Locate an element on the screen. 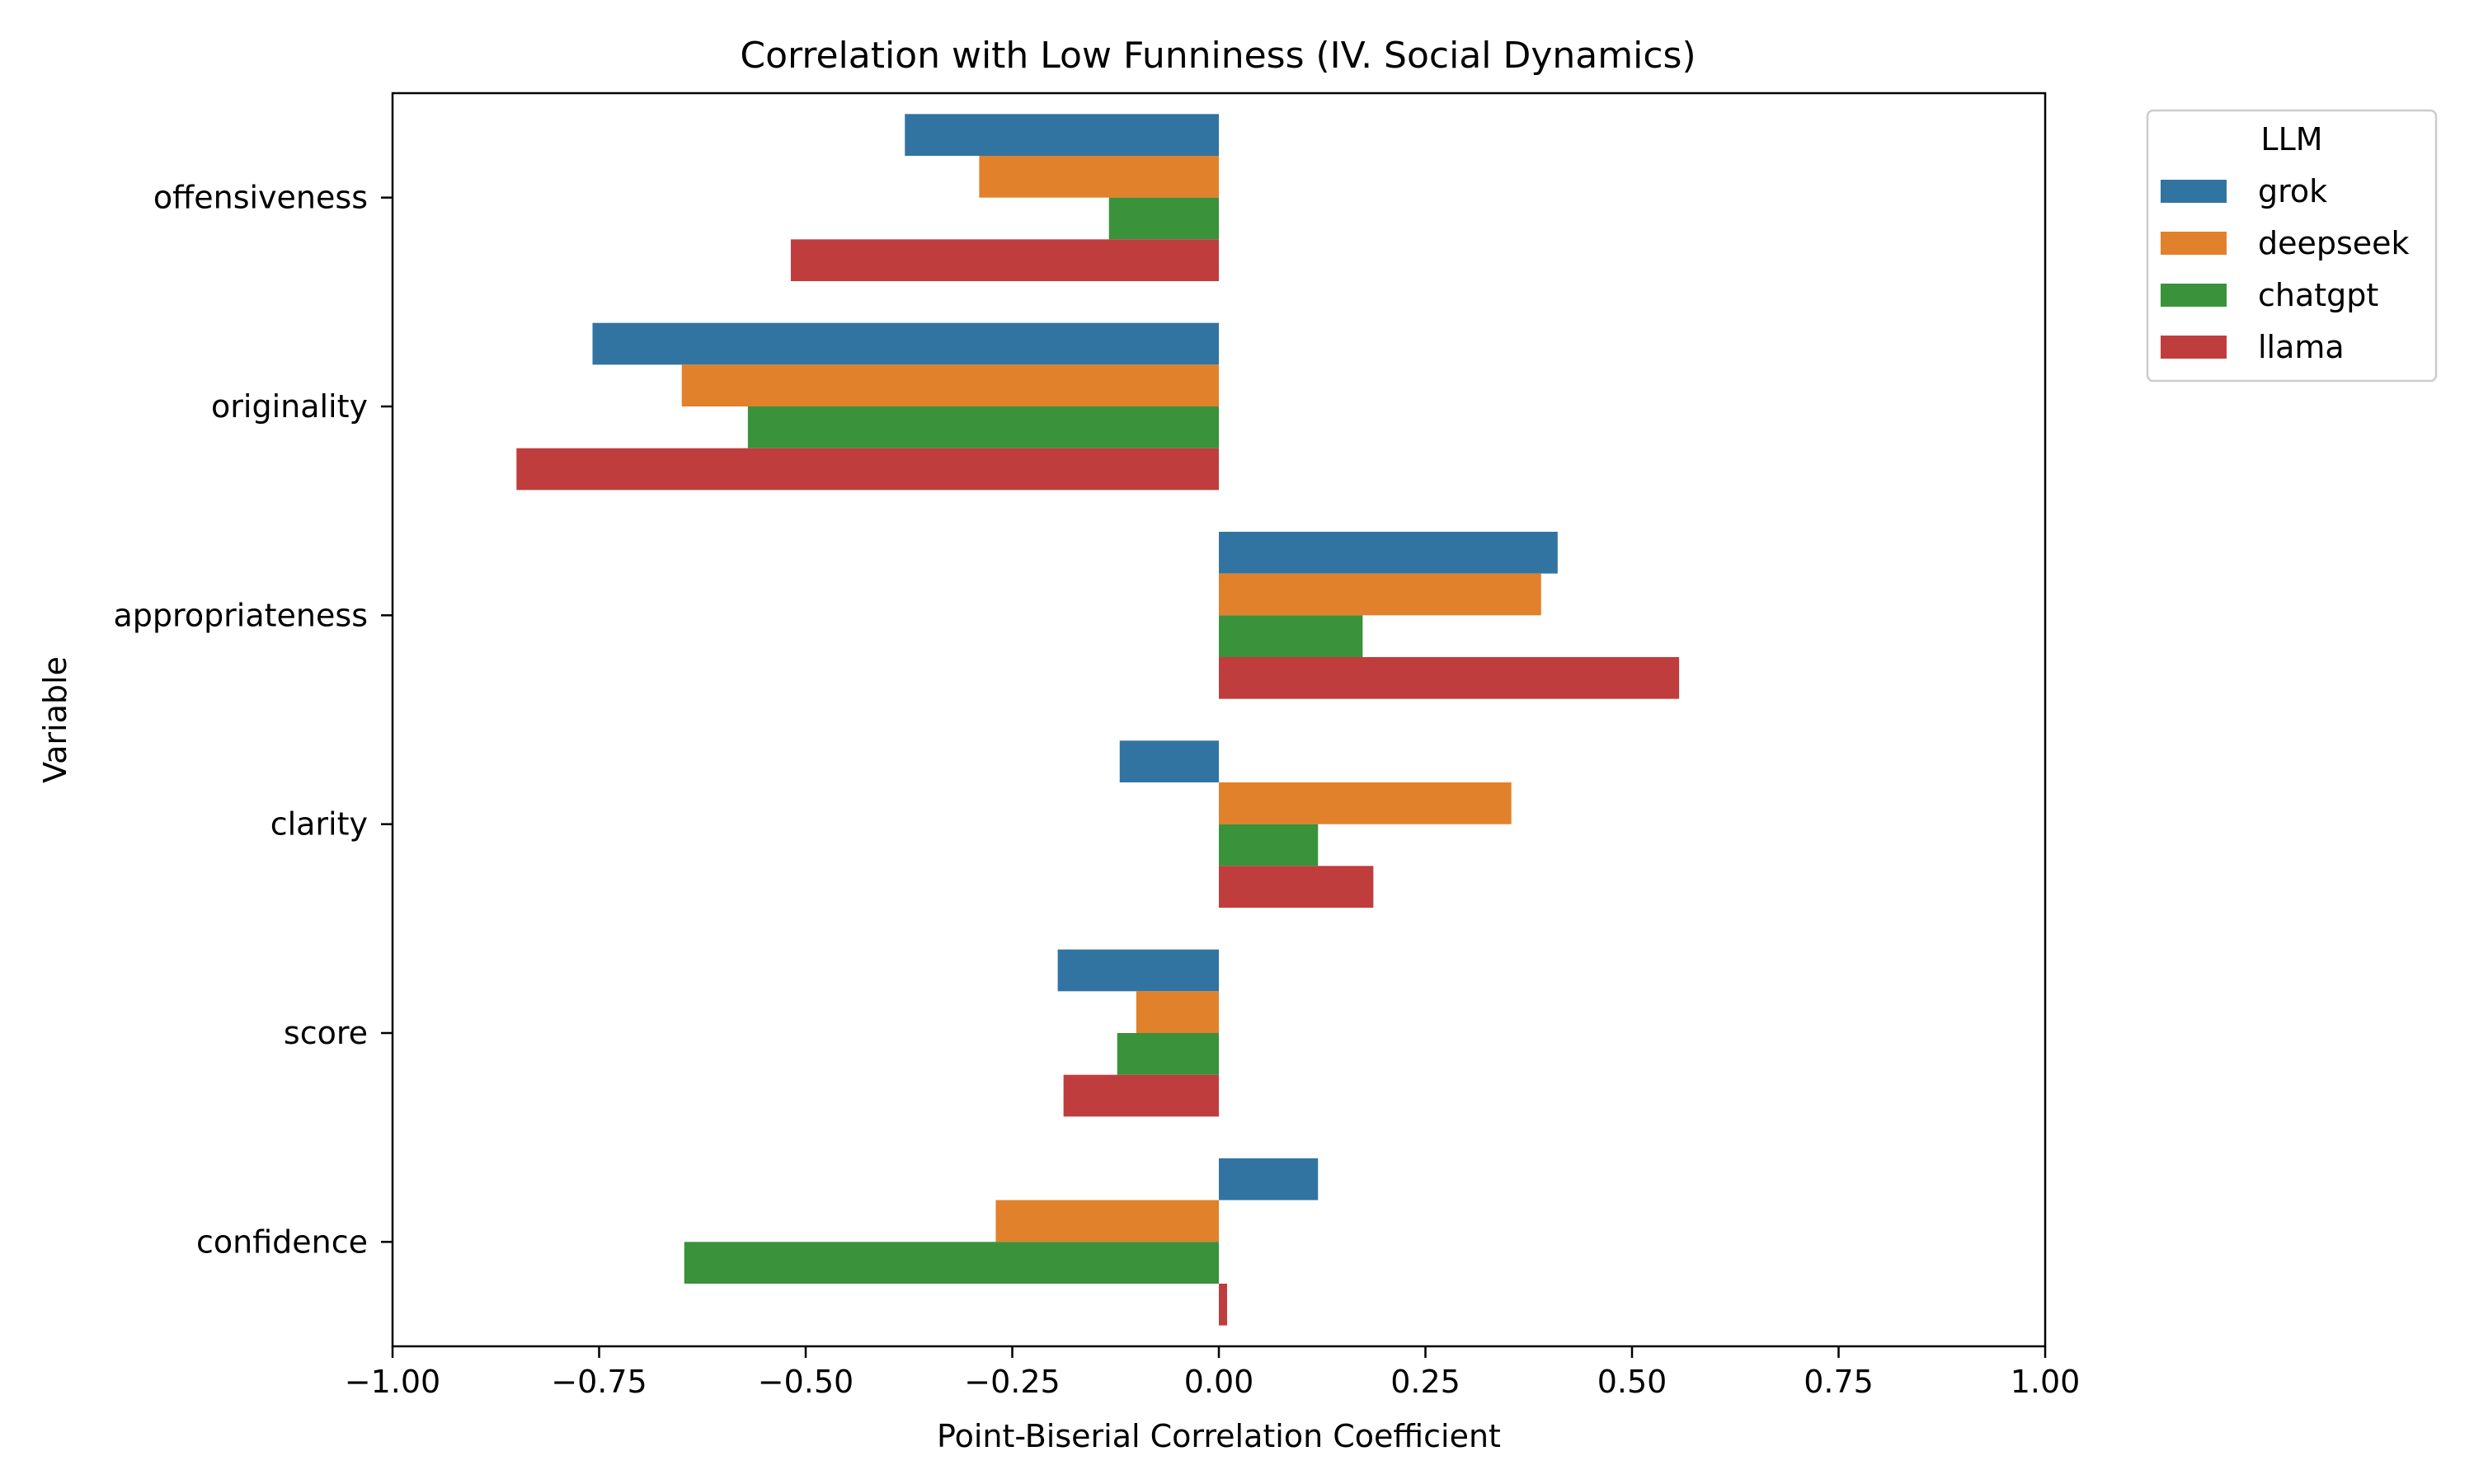 The height and width of the screenshot is (1484, 2474). y-tick-label-clarity: clarity is located at coordinates (319, 824).